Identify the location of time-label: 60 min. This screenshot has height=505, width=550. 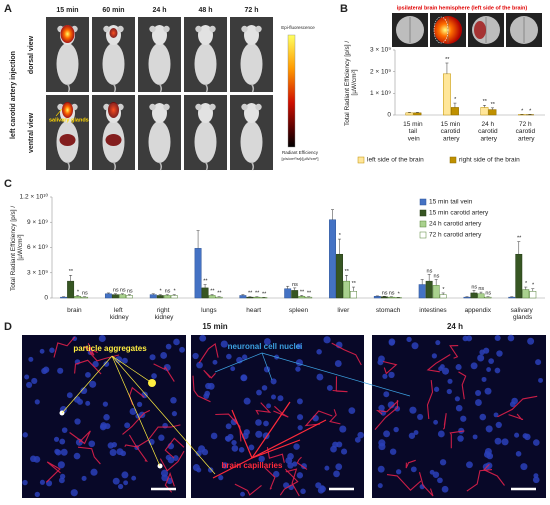
(113, 10).